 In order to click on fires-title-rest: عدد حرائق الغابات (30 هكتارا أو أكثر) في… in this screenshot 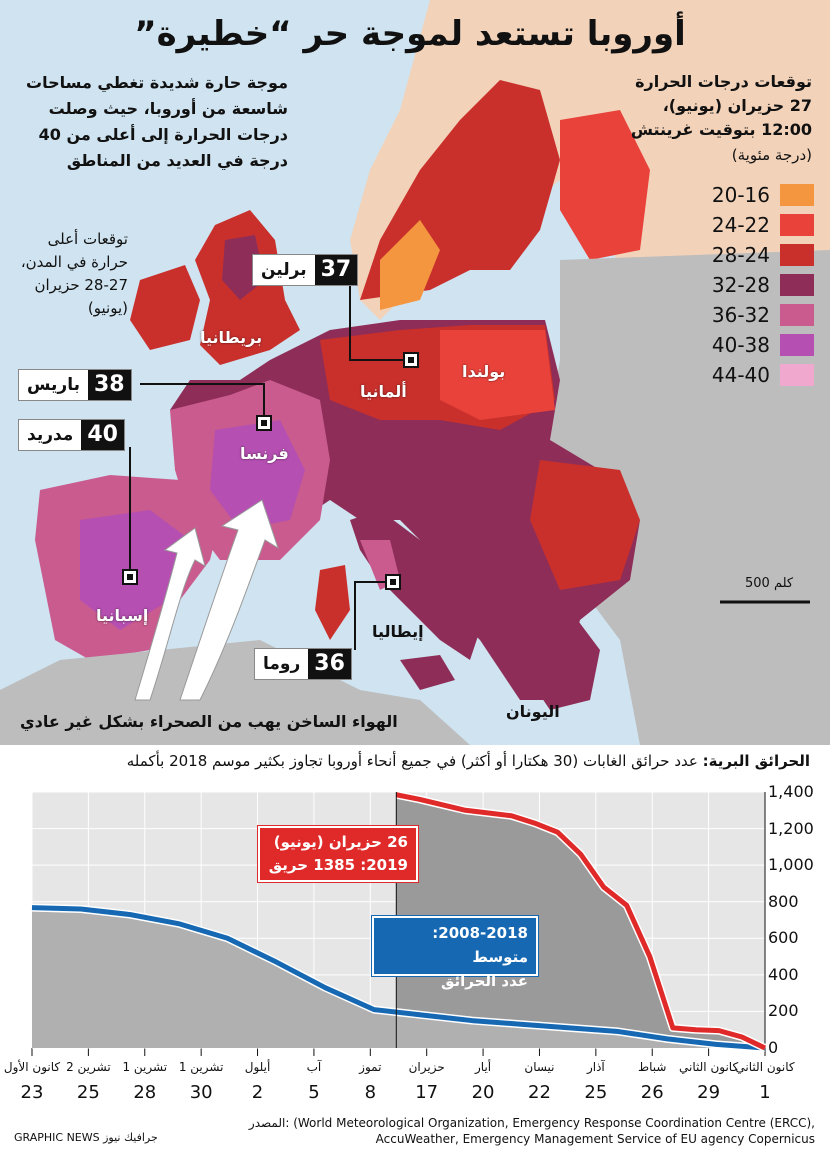, I will do `click(414, 761)`.